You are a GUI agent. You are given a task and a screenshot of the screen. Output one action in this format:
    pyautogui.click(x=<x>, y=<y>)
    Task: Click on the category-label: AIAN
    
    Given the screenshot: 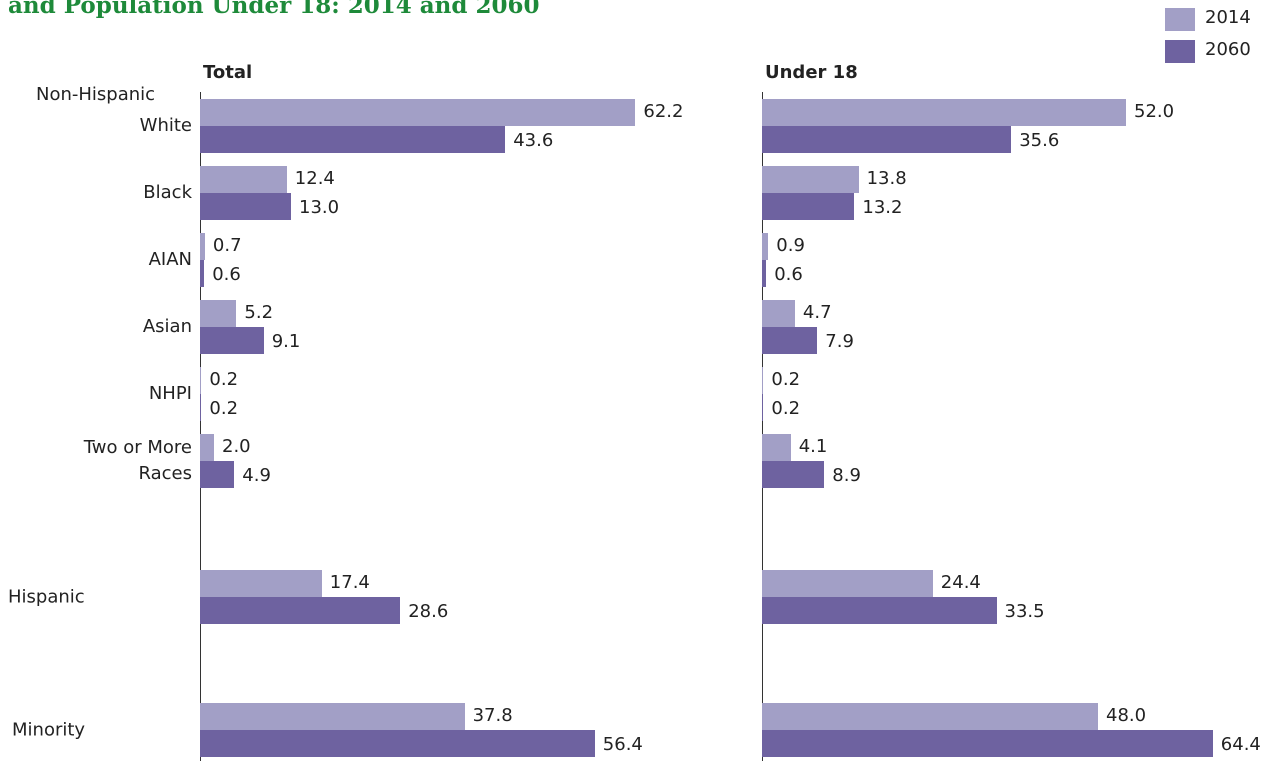 What is the action you would take?
    pyautogui.click(x=170, y=259)
    